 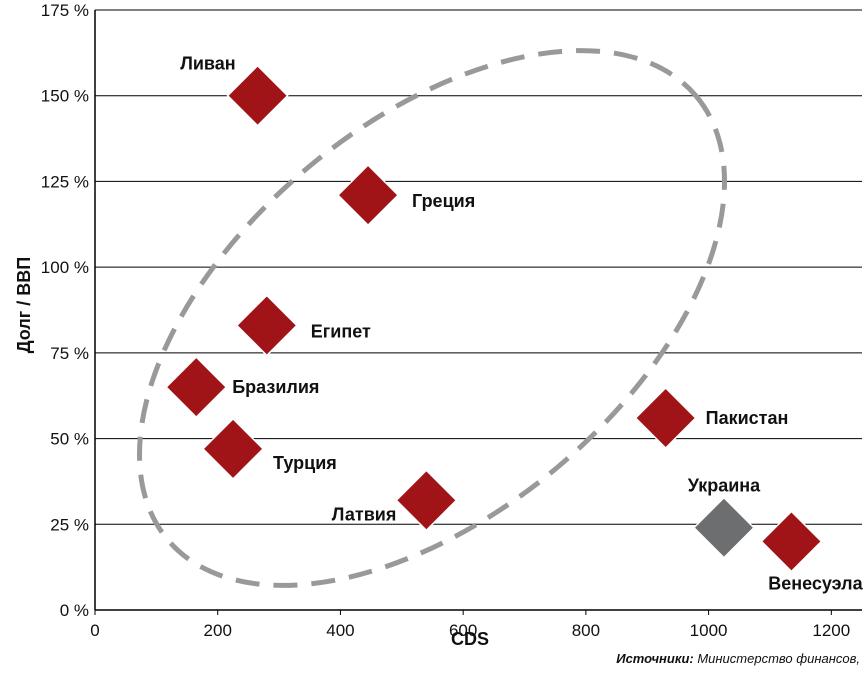 What do you see at coordinates (207, 64) in the screenshot?
I see `point-label: Ливан` at bounding box center [207, 64].